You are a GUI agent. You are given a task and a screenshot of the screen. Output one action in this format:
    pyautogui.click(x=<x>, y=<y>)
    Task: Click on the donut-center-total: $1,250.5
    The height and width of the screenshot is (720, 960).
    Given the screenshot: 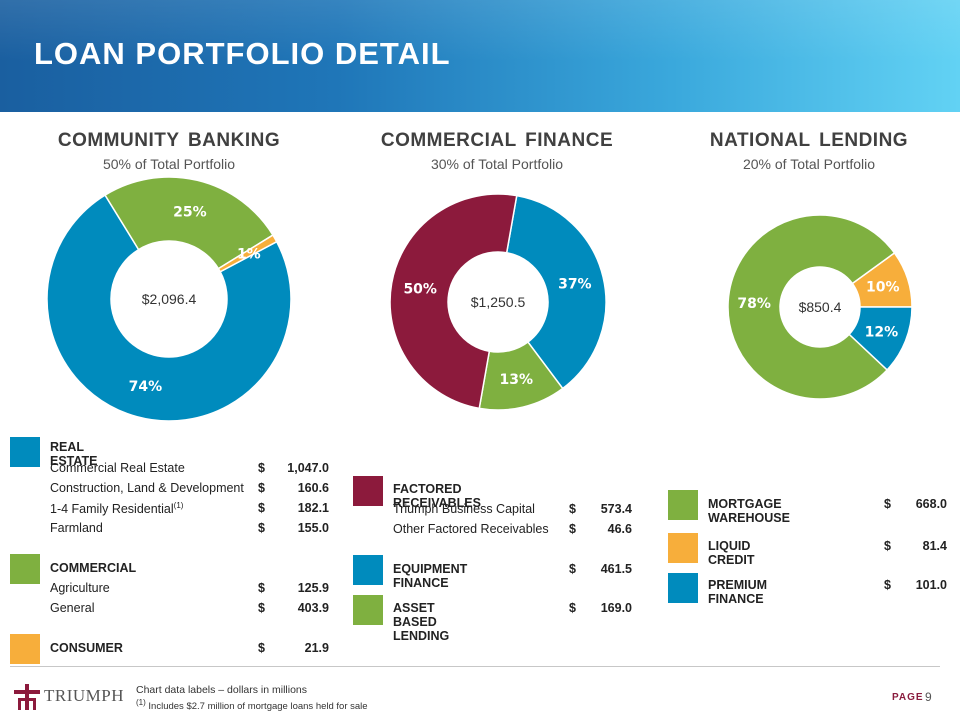 What is the action you would take?
    pyautogui.click(x=498, y=302)
    